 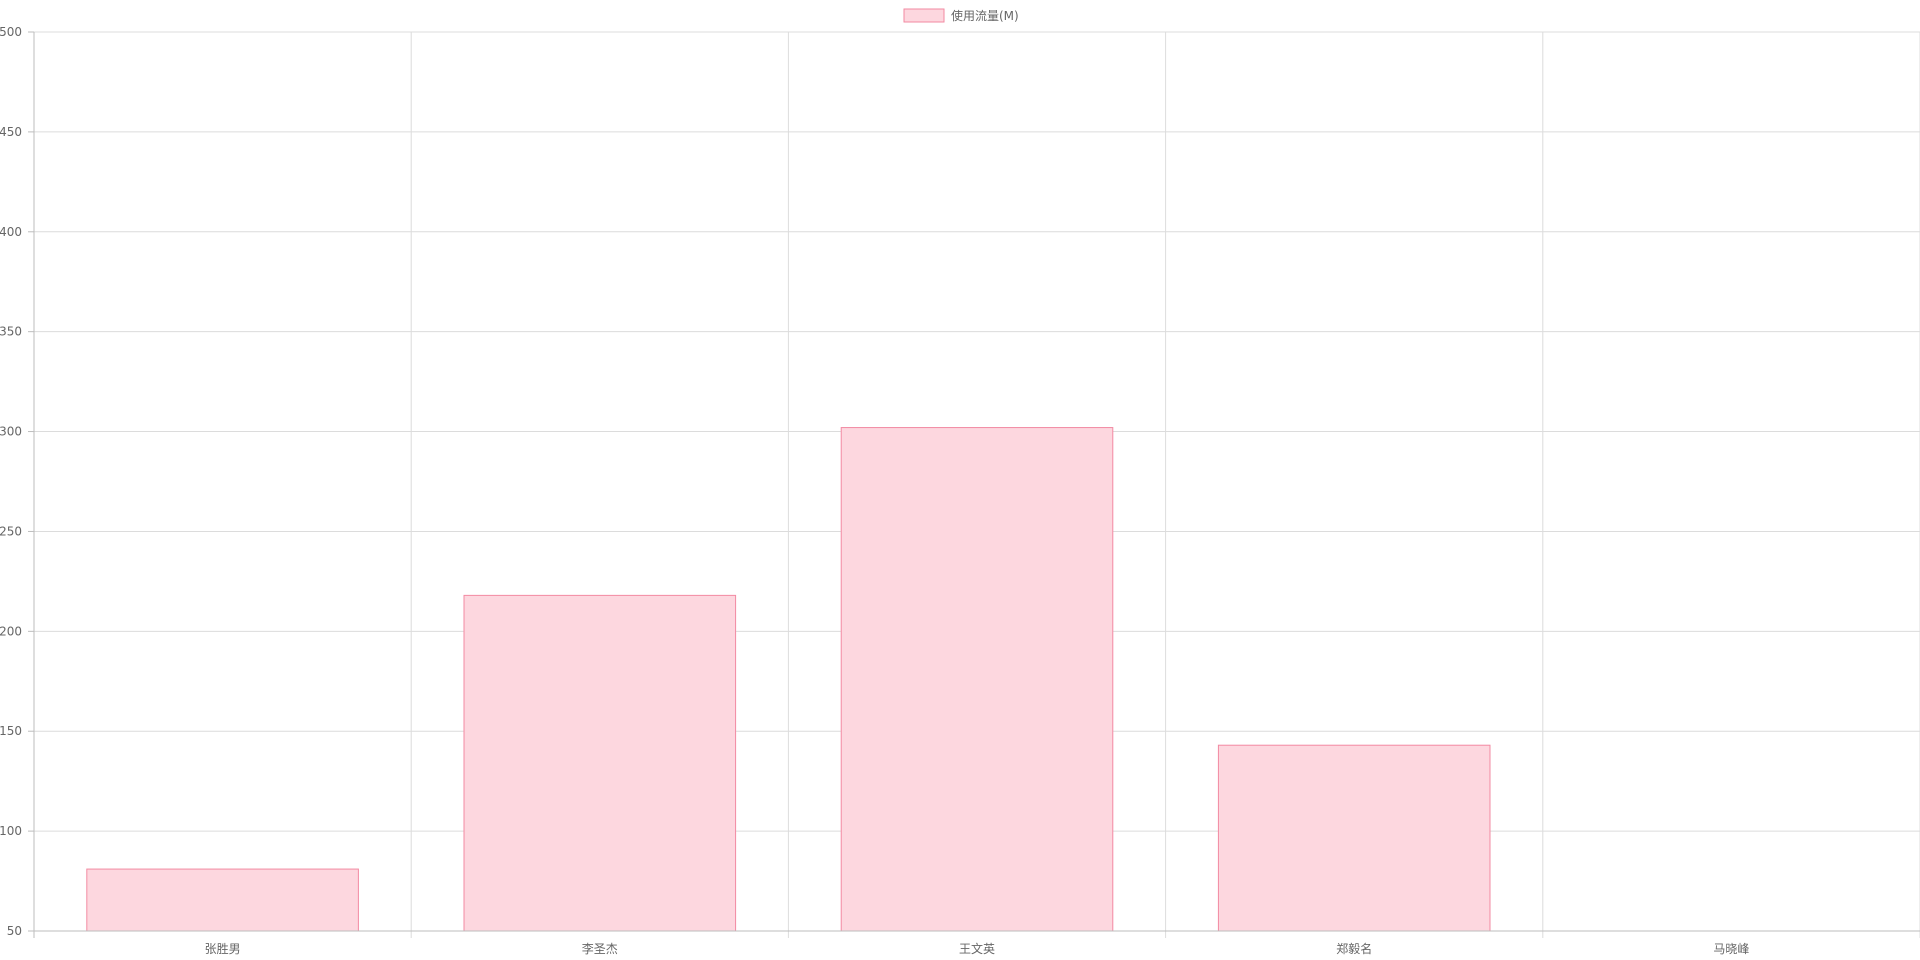 I want to click on x-tick-label: 张胜男, so click(x=223, y=948).